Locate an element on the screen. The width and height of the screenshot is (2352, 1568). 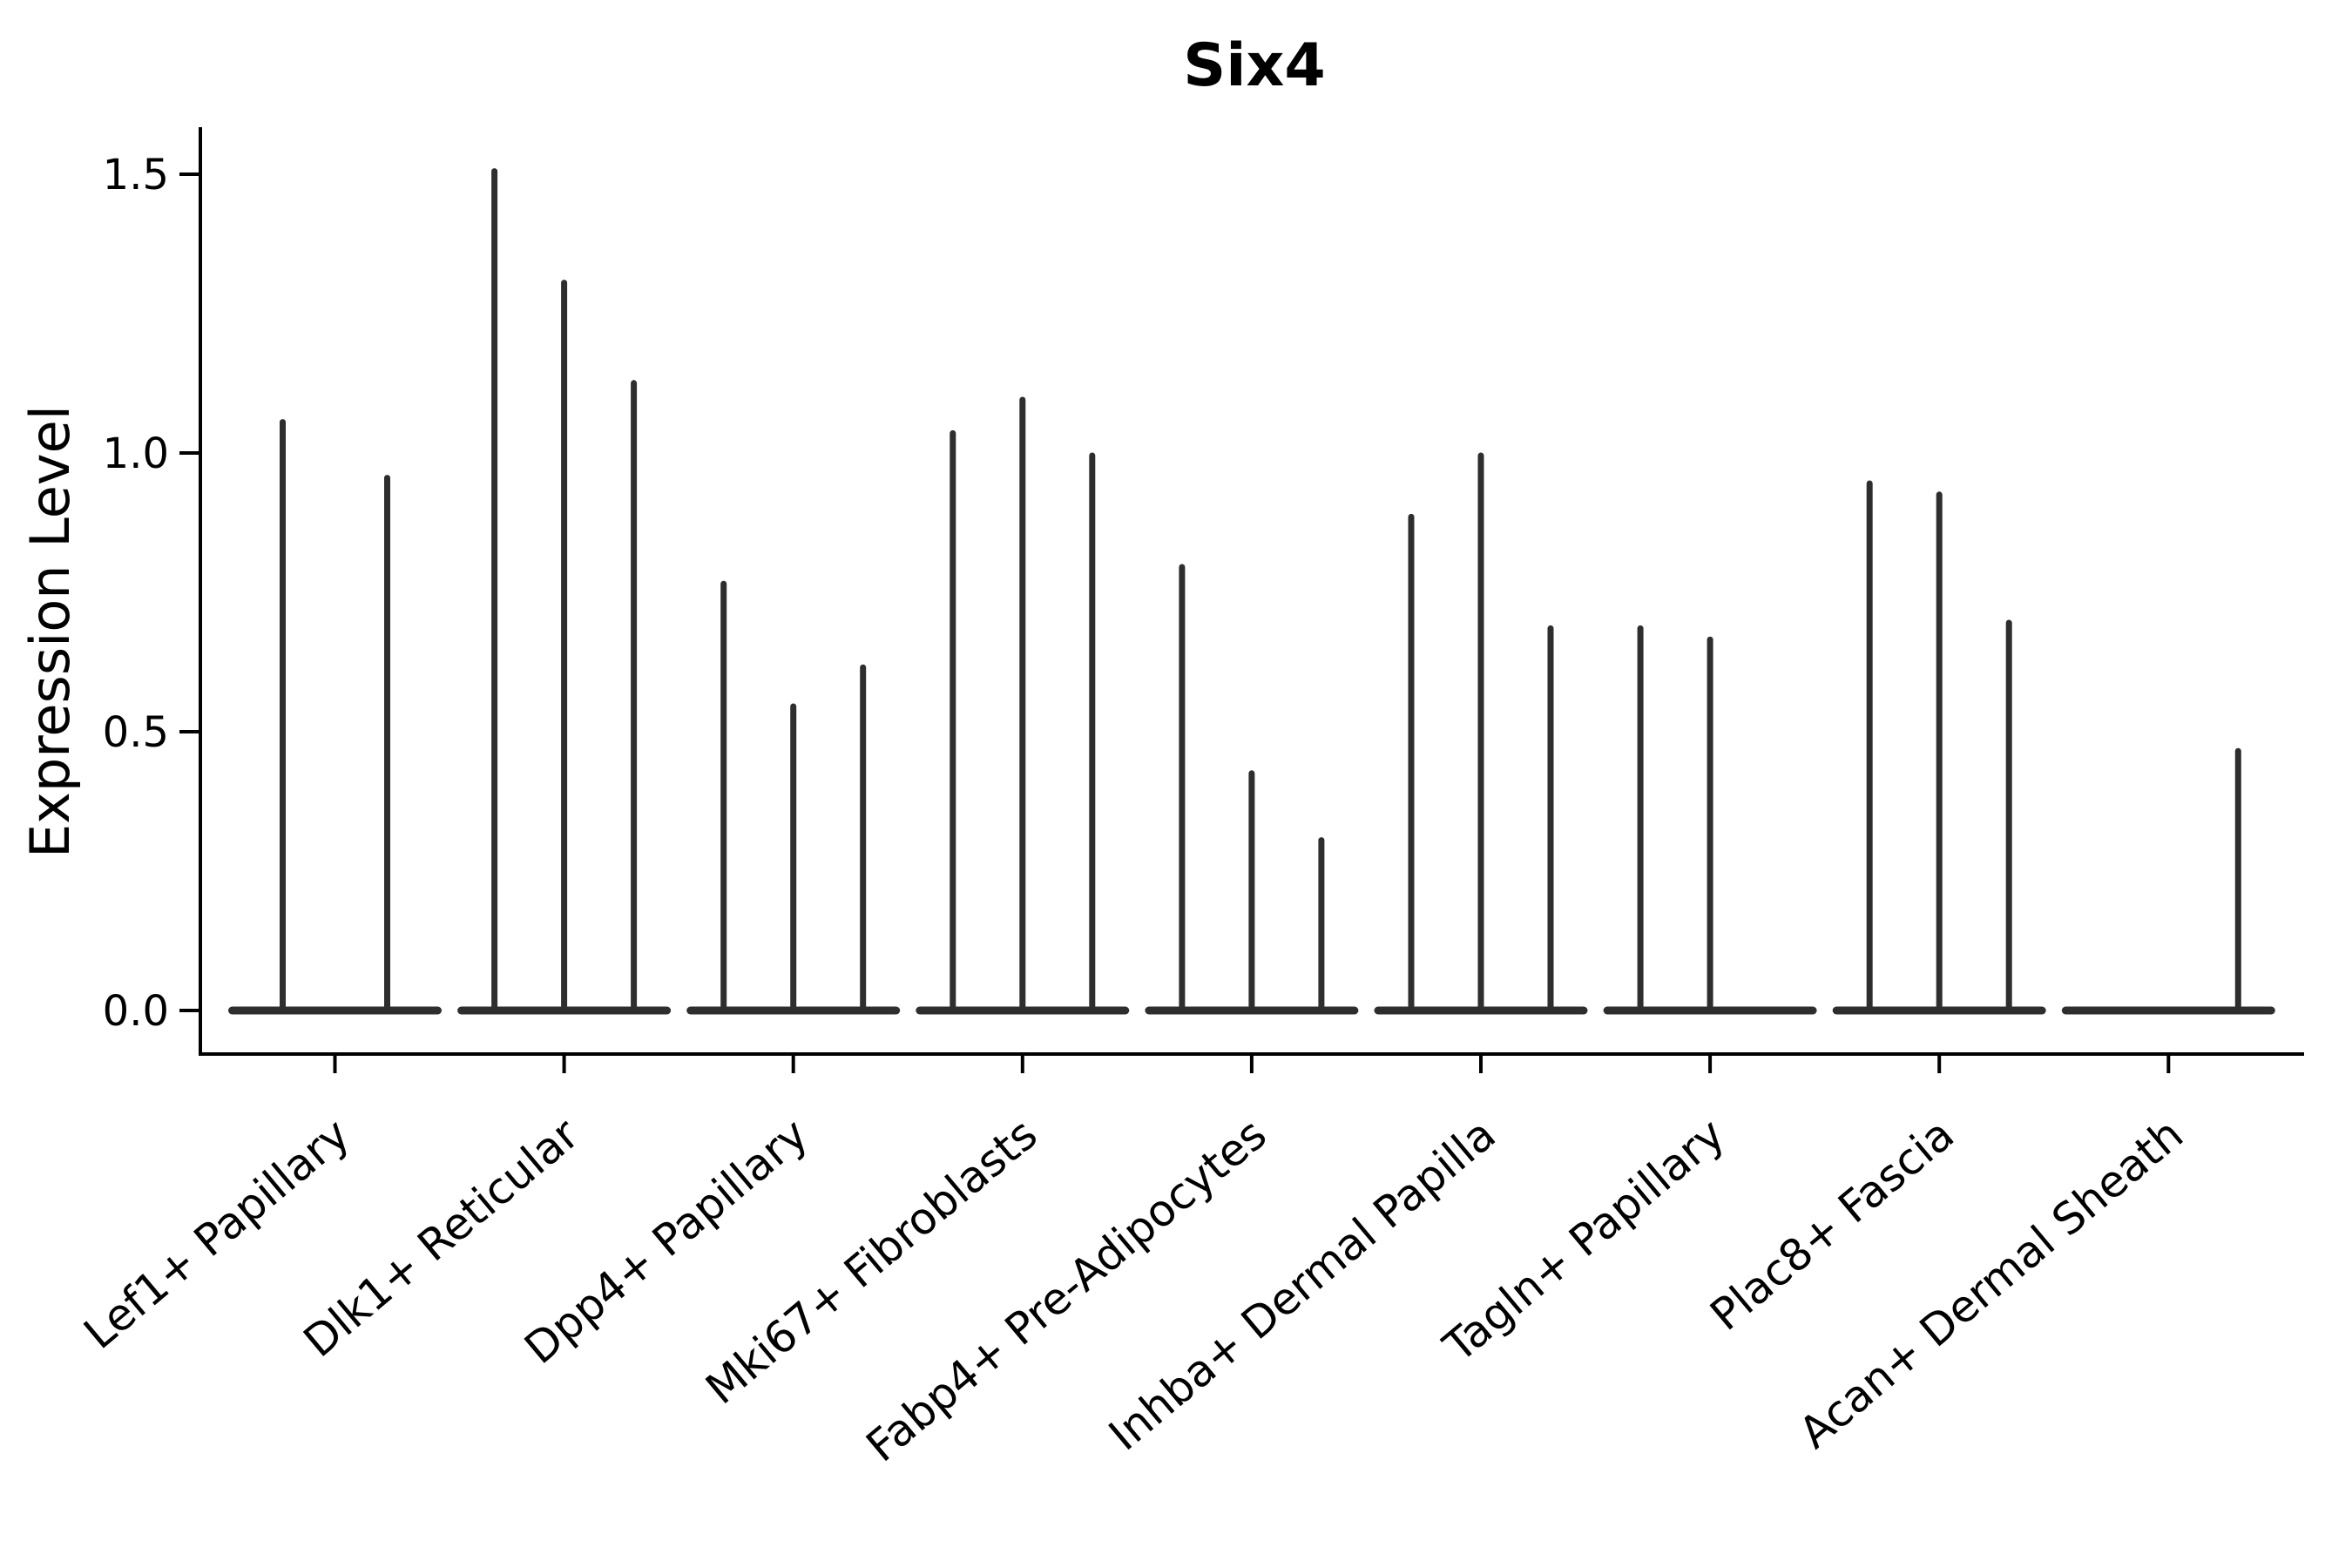
x-tick-label: Plac8+ Fascia is located at coordinates (1832, 1225).